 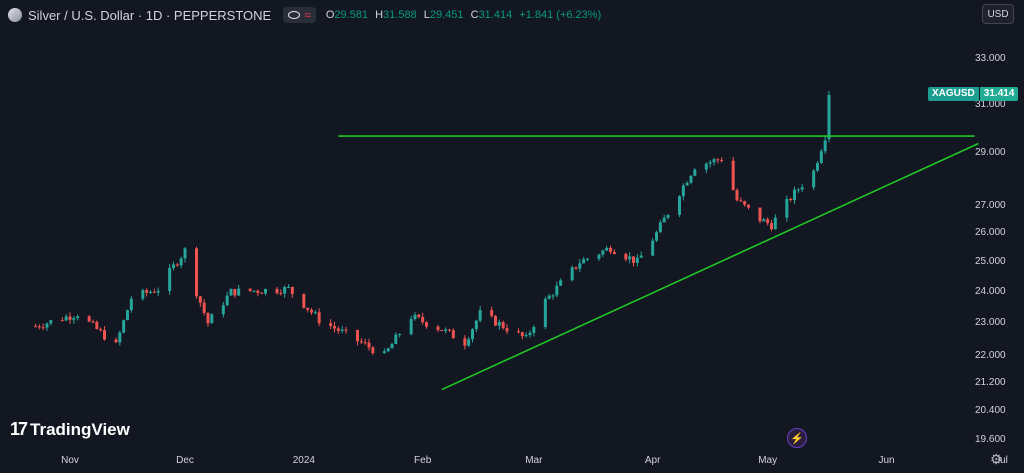 I want to click on price-tick-label: 27.000, so click(x=990, y=205).